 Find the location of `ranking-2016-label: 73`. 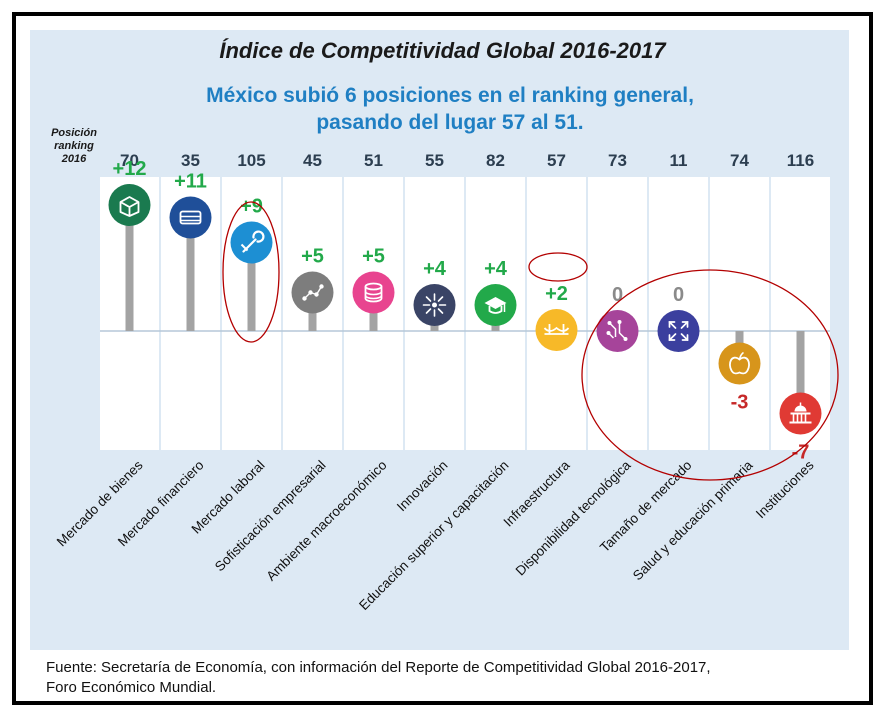

ranking-2016-label: 73 is located at coordinates (617, 160).